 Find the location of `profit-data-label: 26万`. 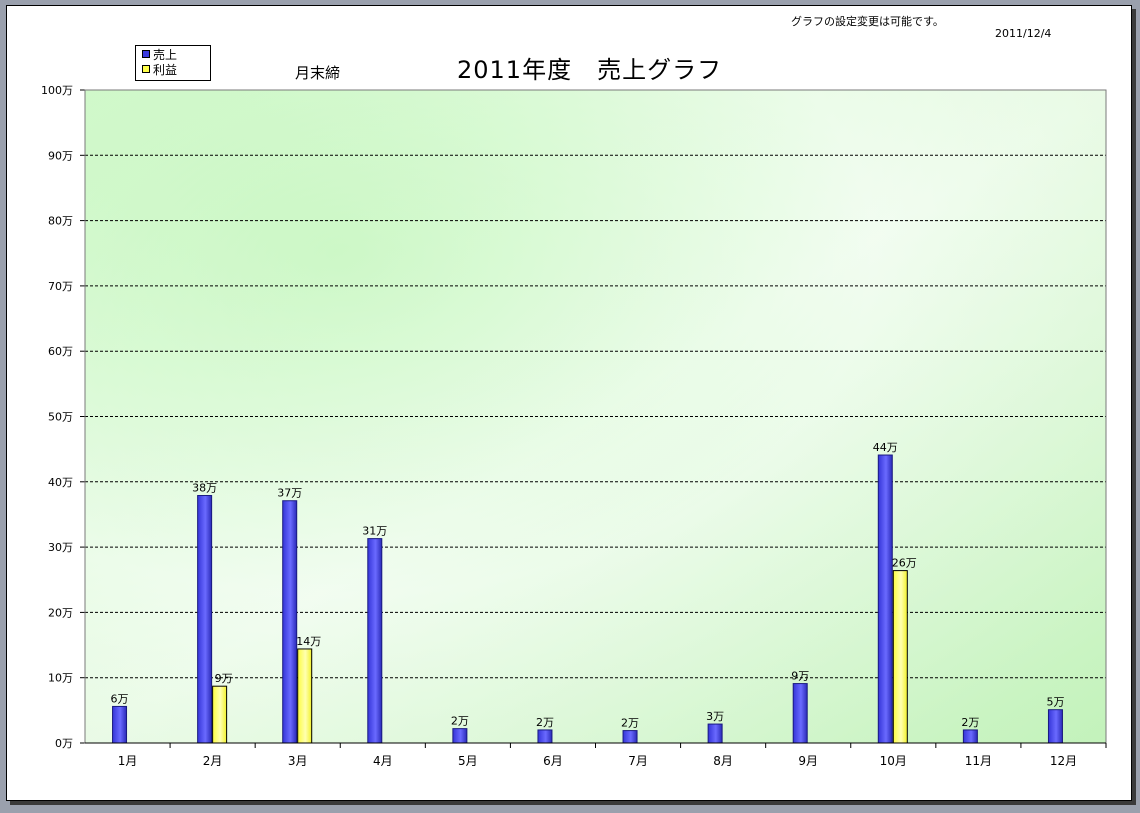

profit-data-label: 26万 is located at coordinates (904, 563).